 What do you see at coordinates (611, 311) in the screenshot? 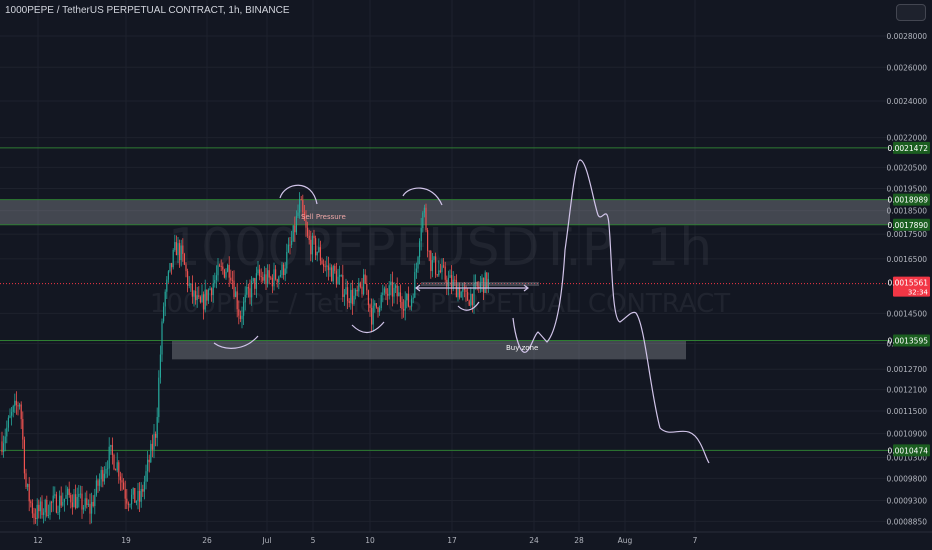
I see `projection-path` at bounding box center [611, 311].